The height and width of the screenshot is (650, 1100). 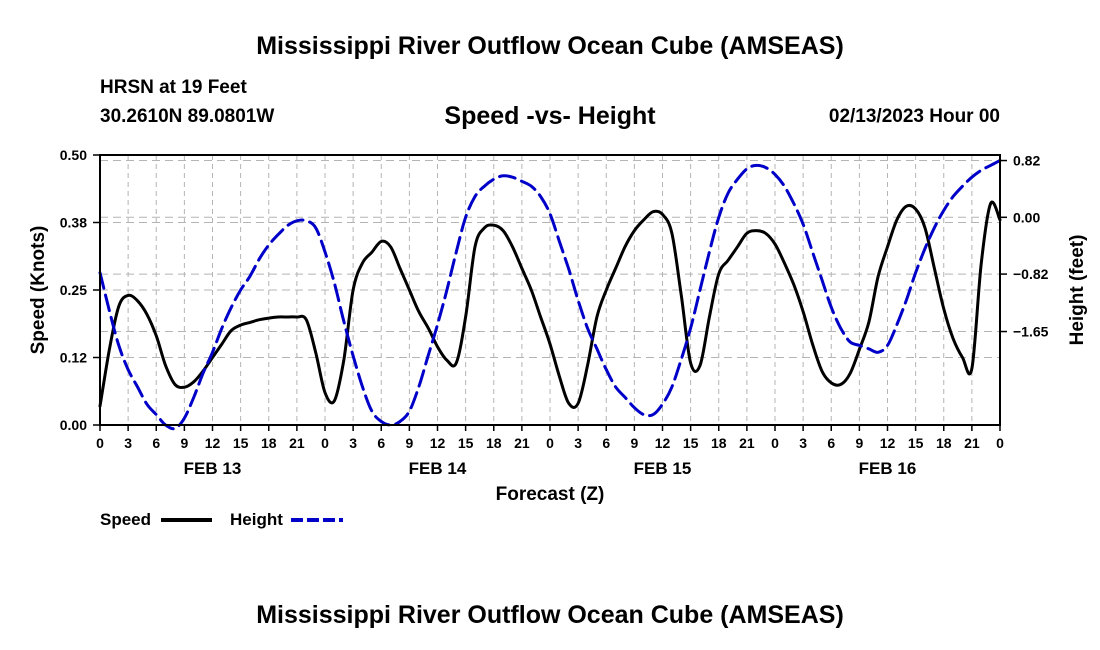 I want to click on day-label: FEB 14, so click(x=438, y=468).